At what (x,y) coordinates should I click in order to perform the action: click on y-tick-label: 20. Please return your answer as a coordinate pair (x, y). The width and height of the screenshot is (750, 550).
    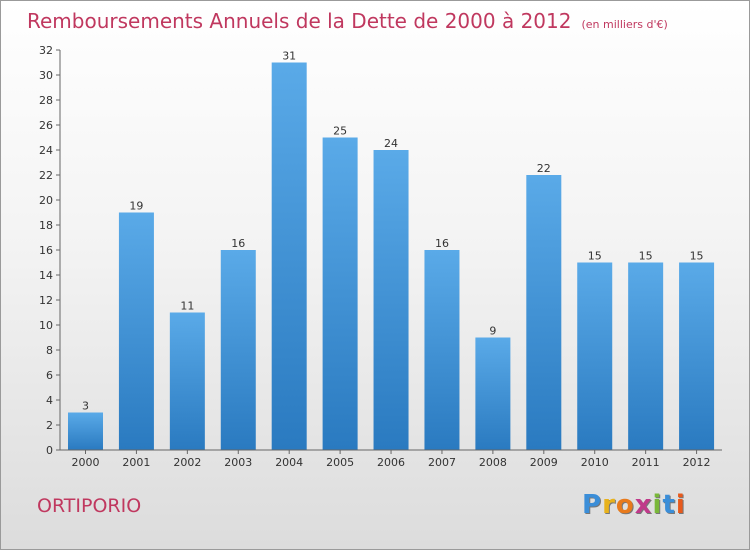
    Looking at the image, I should click on (46, 200).